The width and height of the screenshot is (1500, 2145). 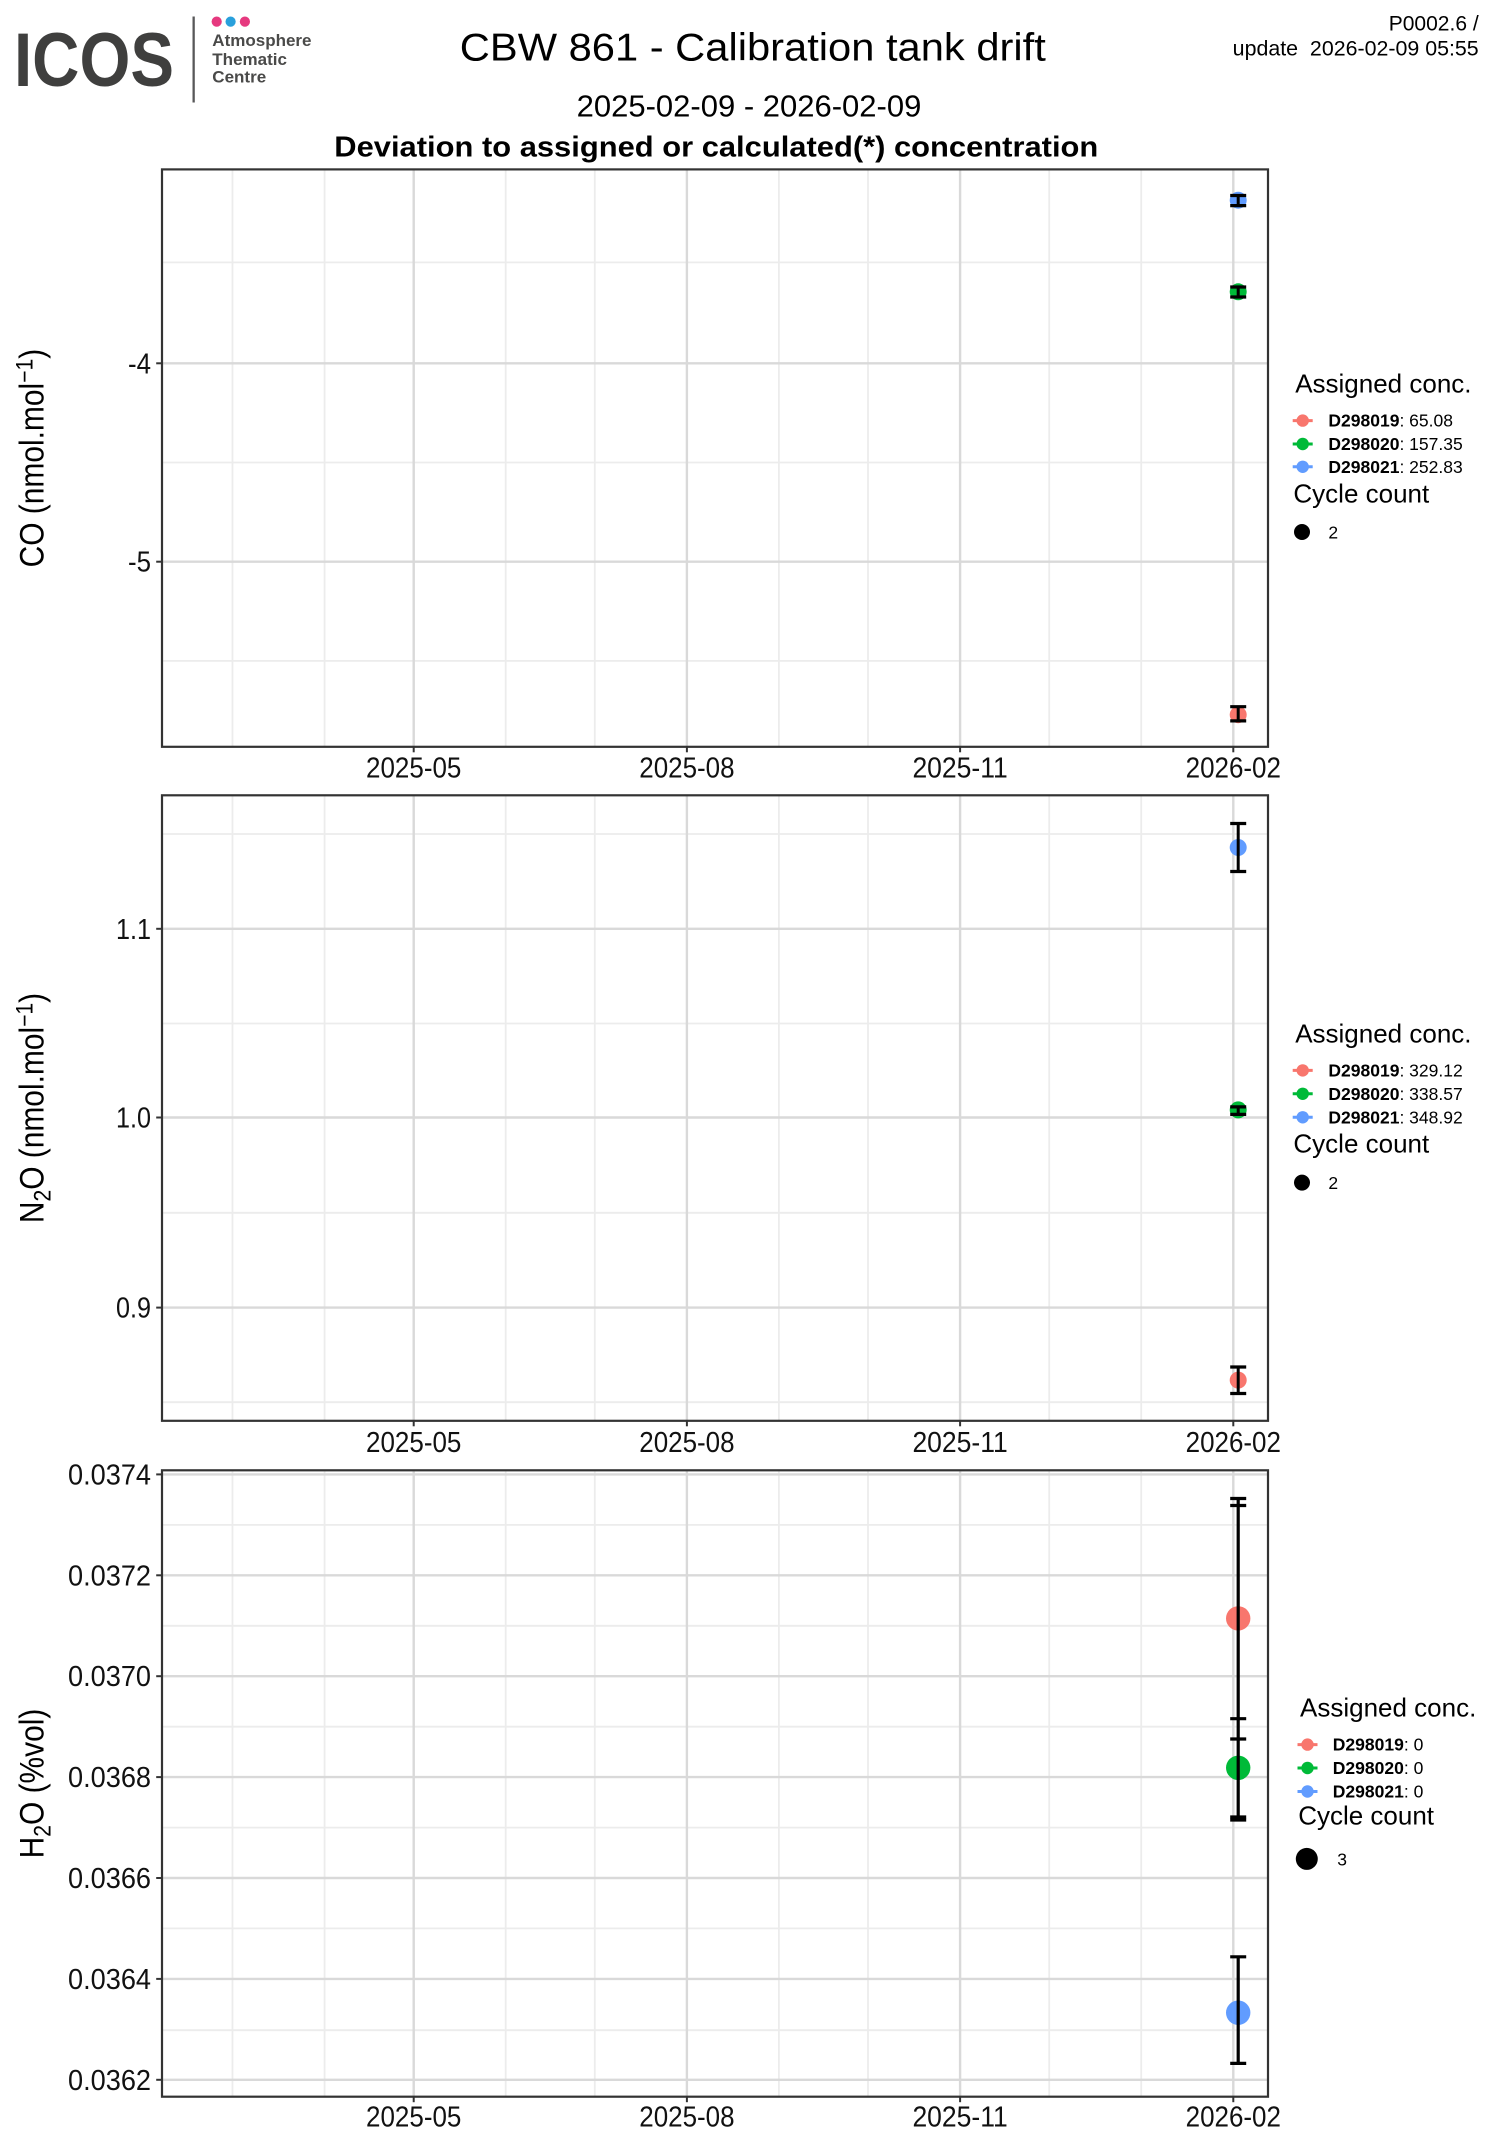 What do you see at coordinates (109, 1677) in the screenshot?
I see `svg-text: 0.0370` at bounding box center [109, 1677].